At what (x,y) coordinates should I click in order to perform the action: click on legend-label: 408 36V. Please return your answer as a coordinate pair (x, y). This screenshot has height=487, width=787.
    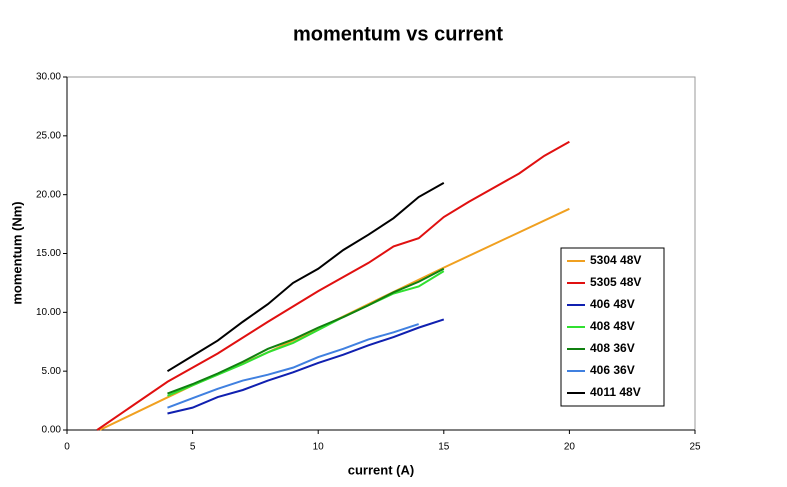
    Looking at the image, I should click on (612, 348).